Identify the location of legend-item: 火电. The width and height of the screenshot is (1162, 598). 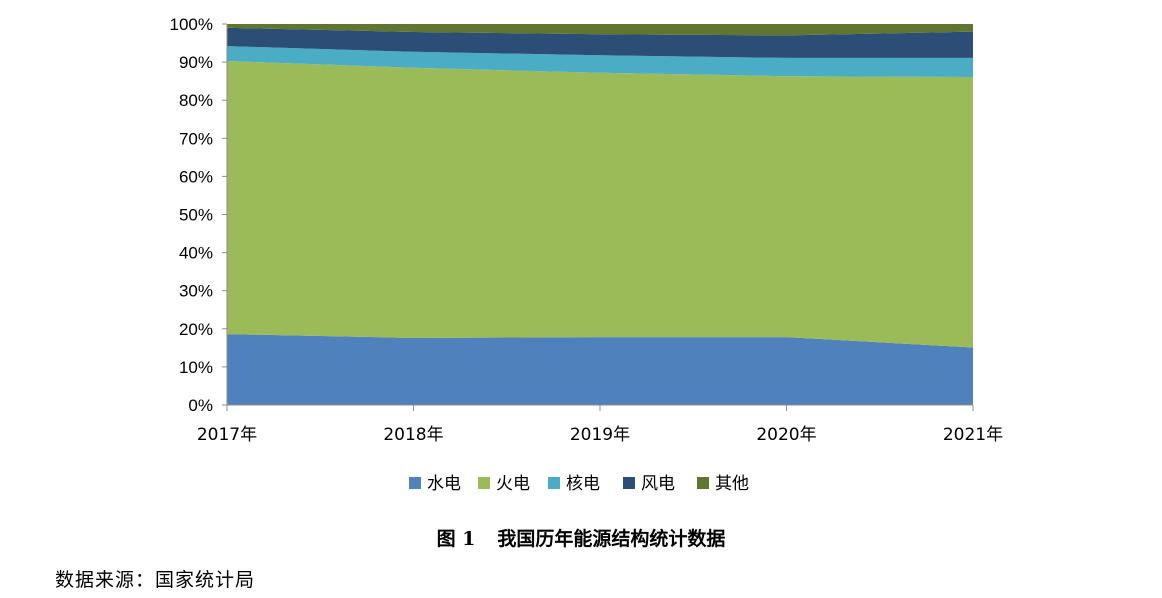
(504, 484).